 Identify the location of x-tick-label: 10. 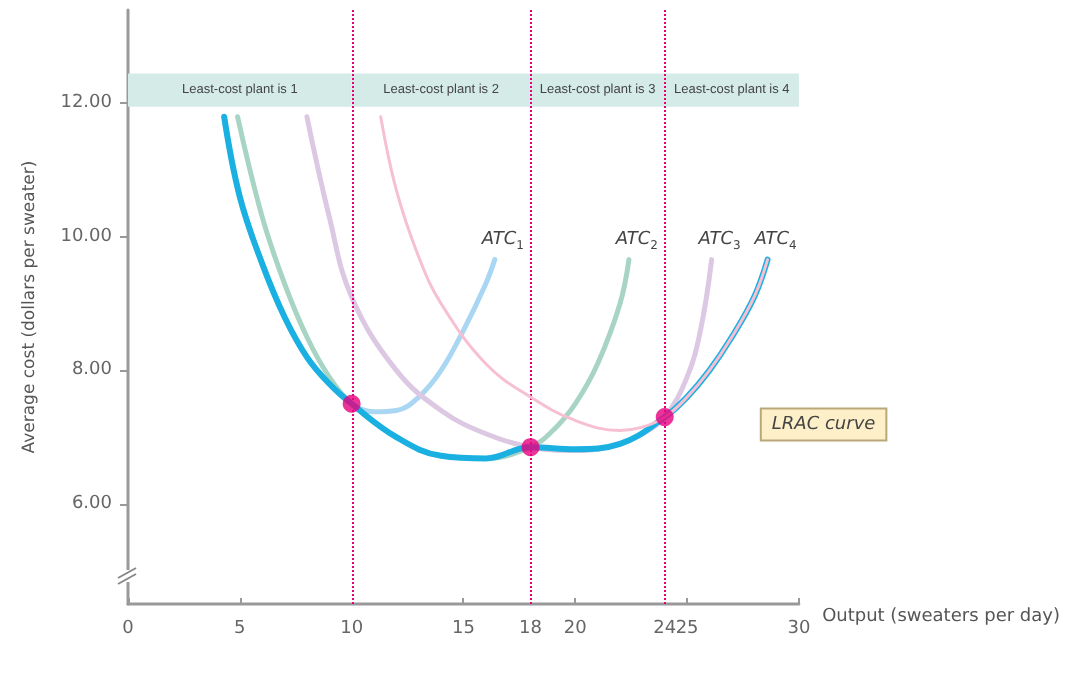
(352, 629).